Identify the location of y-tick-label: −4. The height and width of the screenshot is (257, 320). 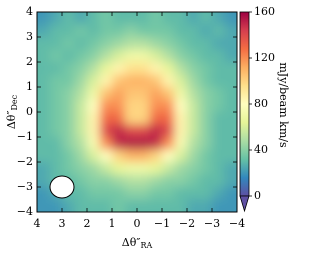
(25, 211).